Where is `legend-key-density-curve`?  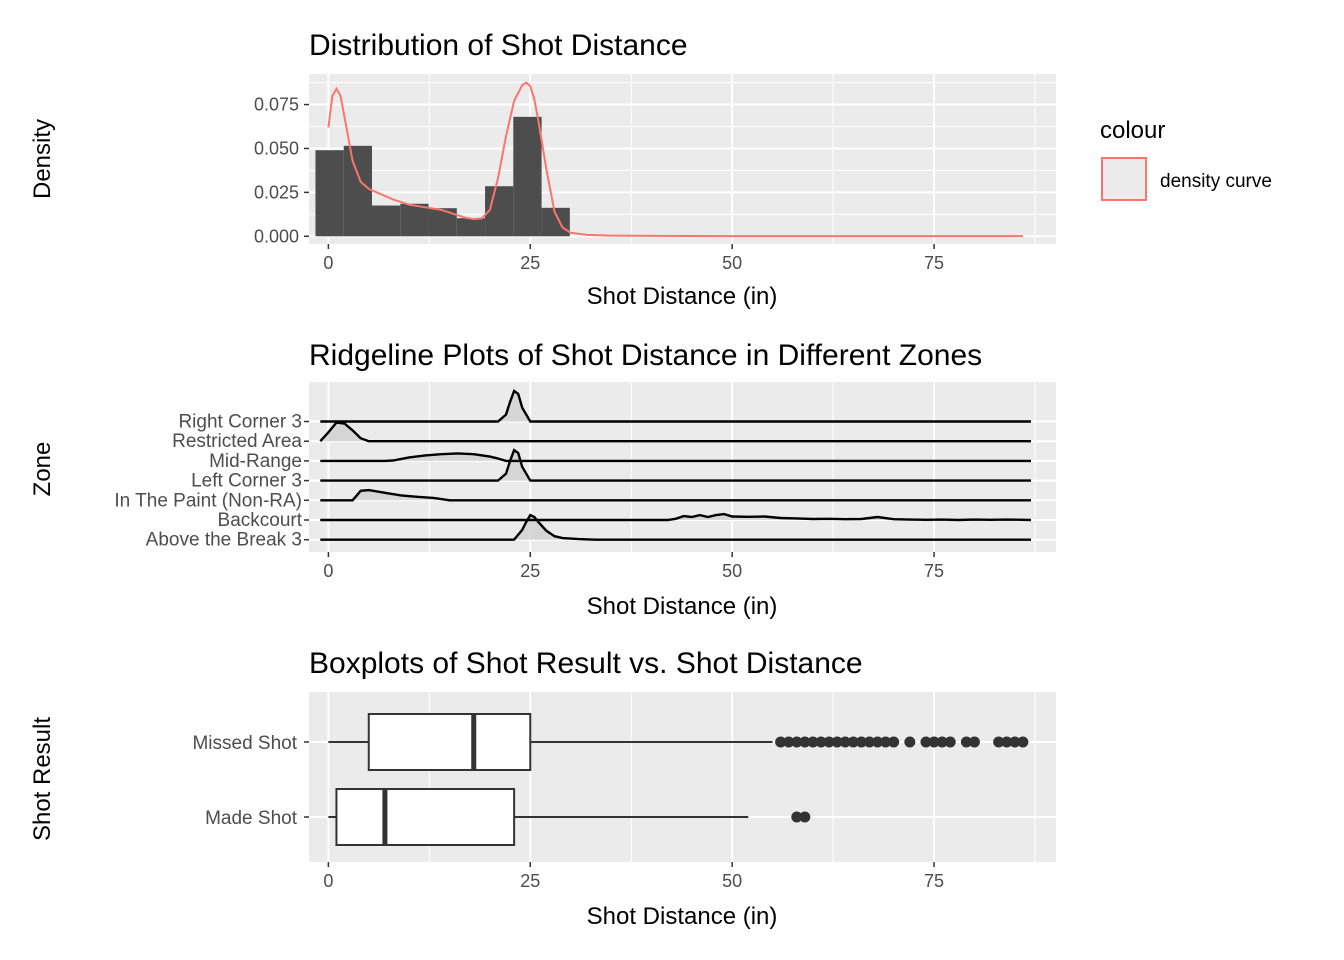 legend-key-density-curve is located at coordinates (1124, 179).